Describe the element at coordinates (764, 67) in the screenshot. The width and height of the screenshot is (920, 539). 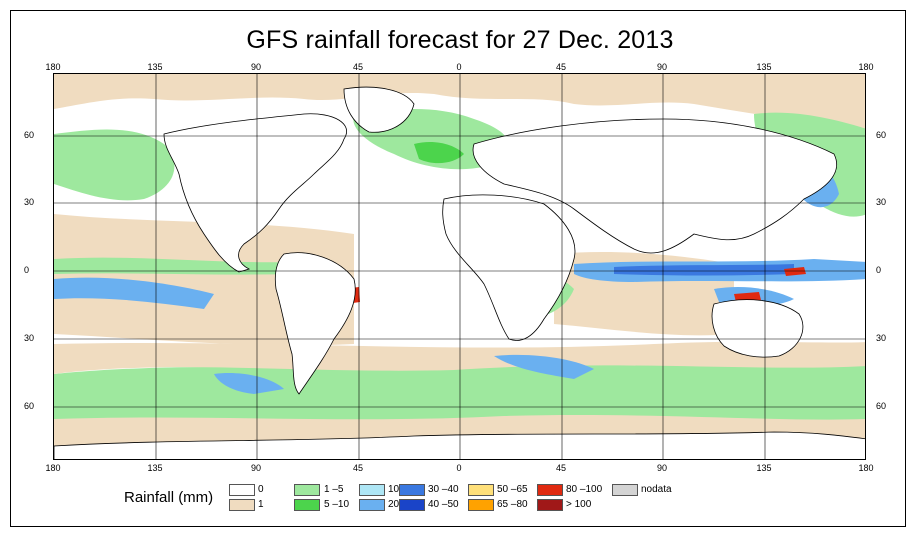
I see `lon-tick-top-7: 135` at that location.